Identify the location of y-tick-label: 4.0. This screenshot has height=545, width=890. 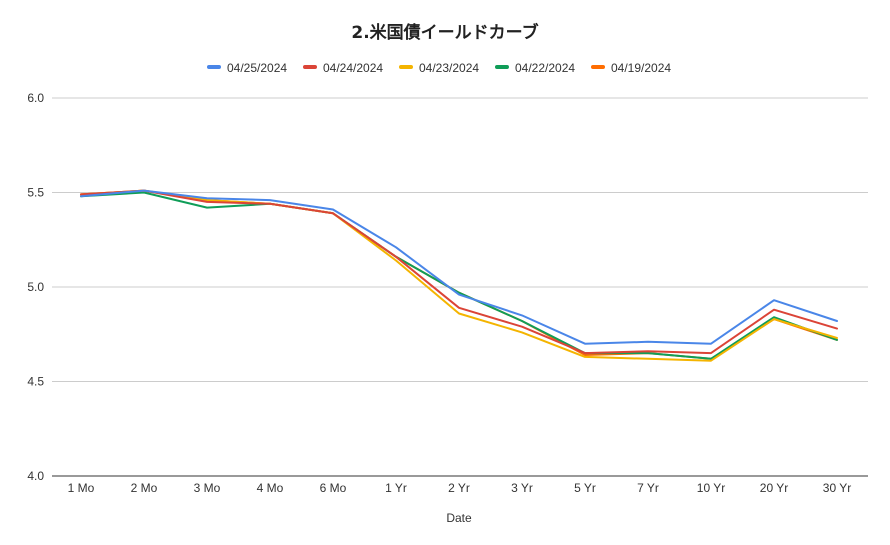
(35, 476).